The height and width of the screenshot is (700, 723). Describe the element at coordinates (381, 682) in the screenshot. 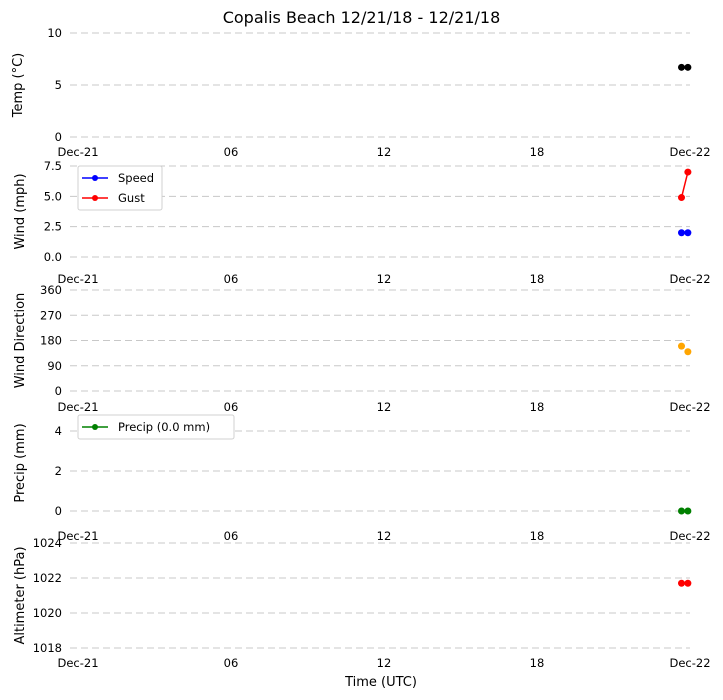

I see `x-axis-label: Time (UTC)` at that location.